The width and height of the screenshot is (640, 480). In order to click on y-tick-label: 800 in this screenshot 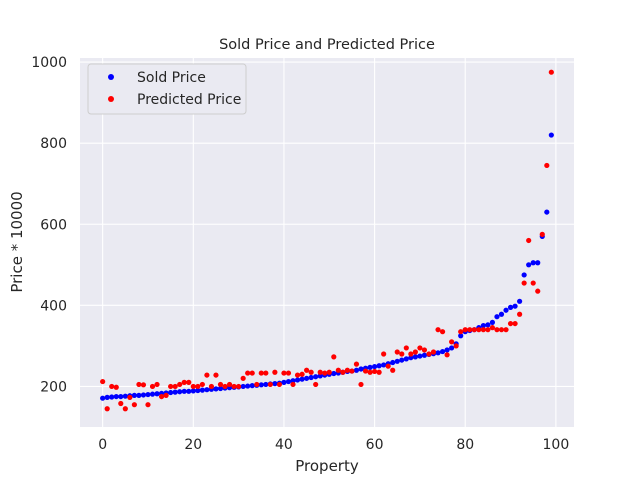, I will do `click(53, 144)`.